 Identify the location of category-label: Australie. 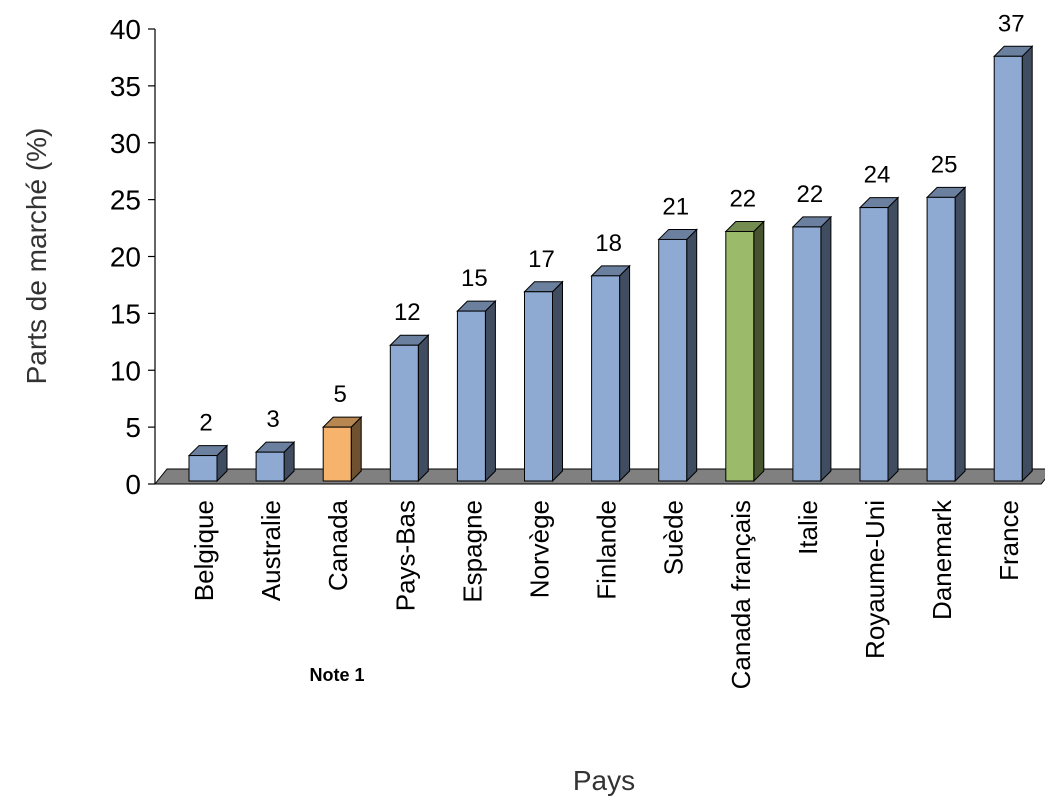
(271, 550).